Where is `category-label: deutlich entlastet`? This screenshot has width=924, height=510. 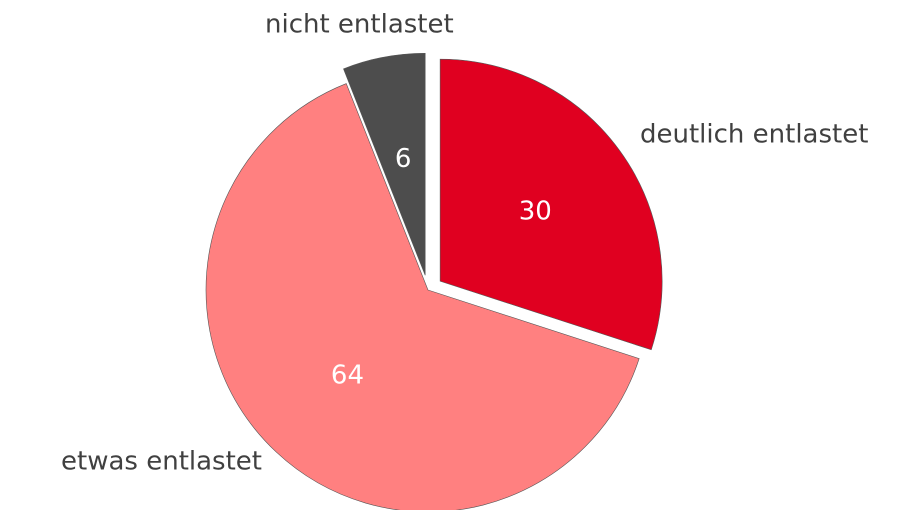 category-label: deutlich entlastet is located at coordinates (754, 135).